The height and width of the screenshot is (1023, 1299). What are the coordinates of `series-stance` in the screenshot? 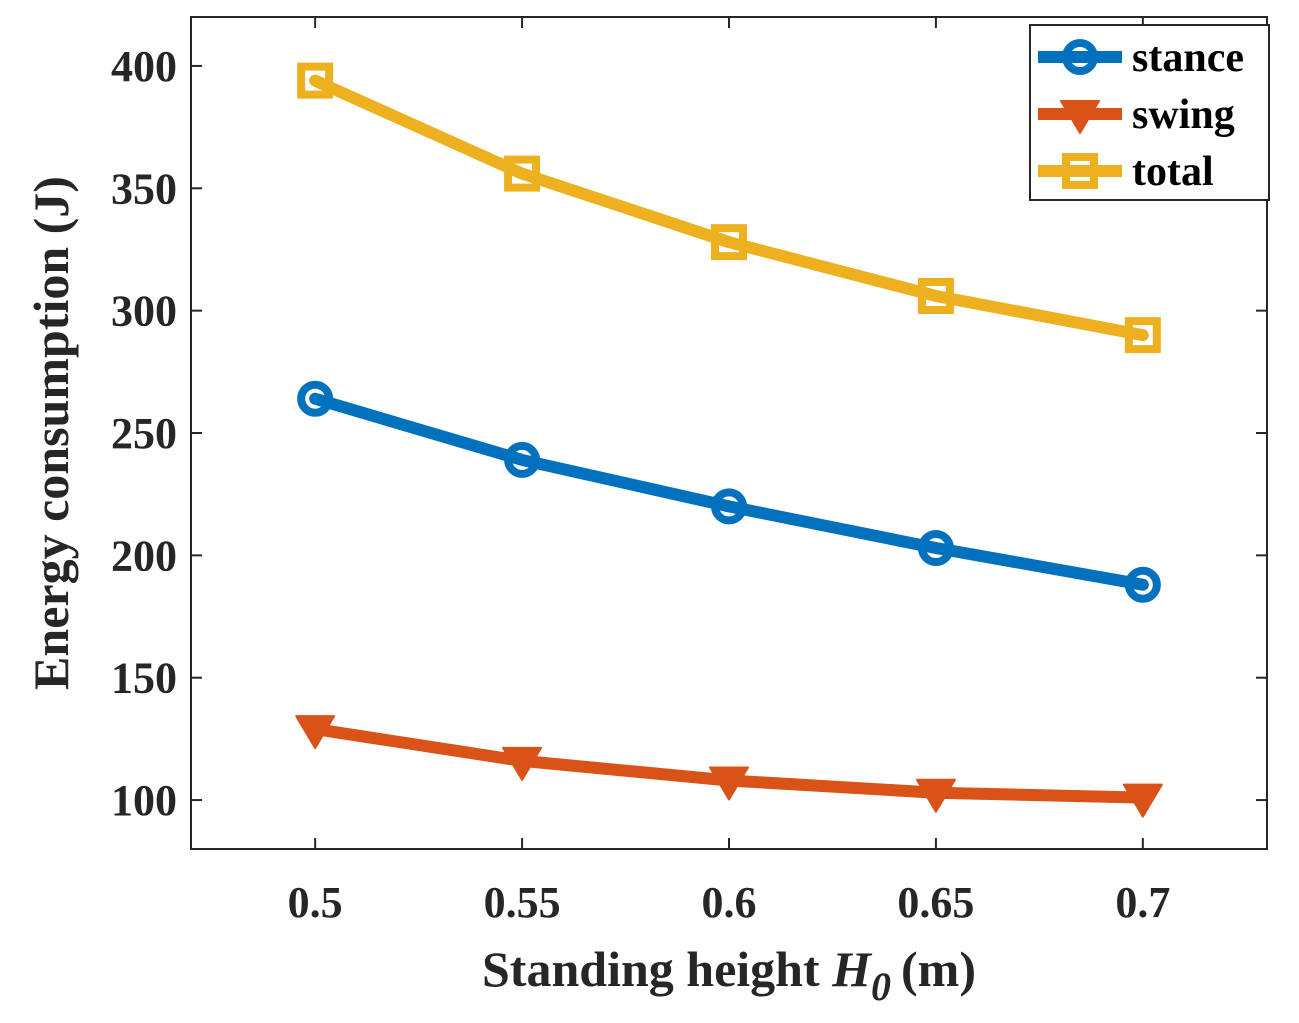 It's located at (729, 491).